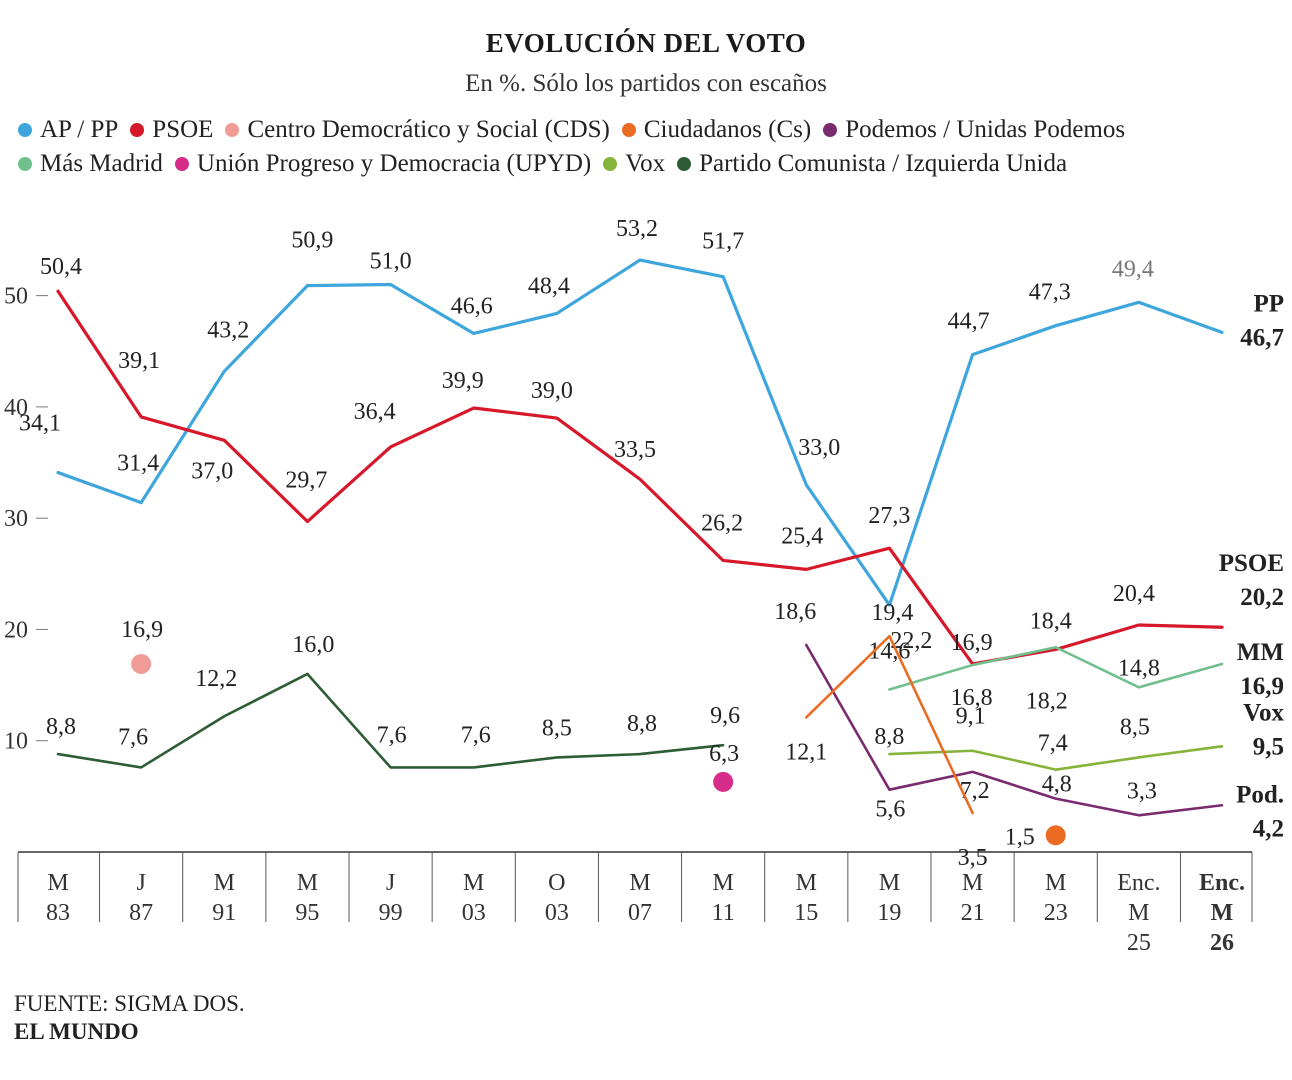 This screenshot has width=1292, height=1080. Describe the element at coordinates (722, 523) in the screenshot. I see `data-label: 26,2` at that location.